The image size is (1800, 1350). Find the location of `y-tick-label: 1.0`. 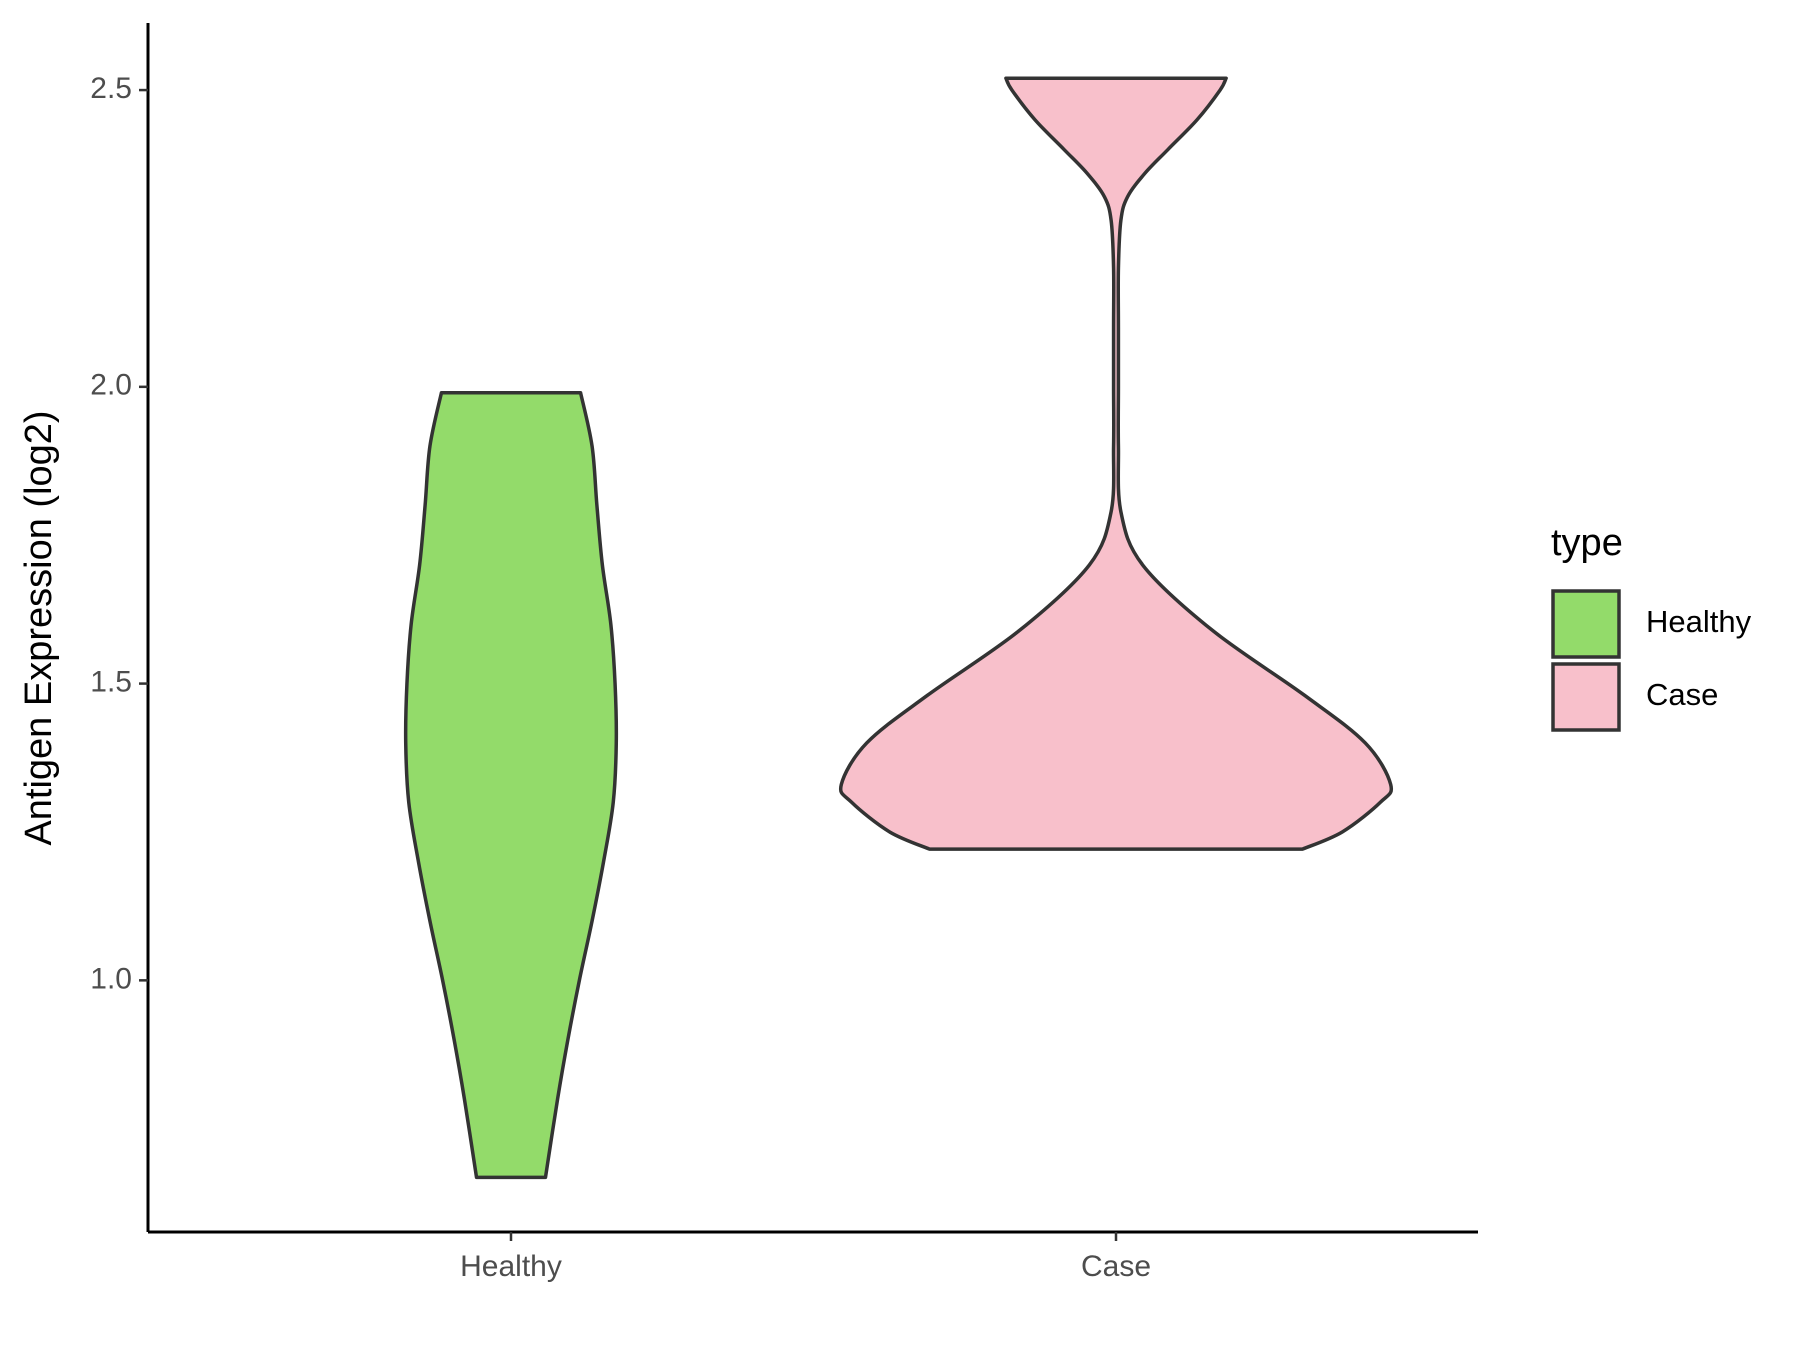

y-tick-label: 1.0 is located at coordinates (111, 978).